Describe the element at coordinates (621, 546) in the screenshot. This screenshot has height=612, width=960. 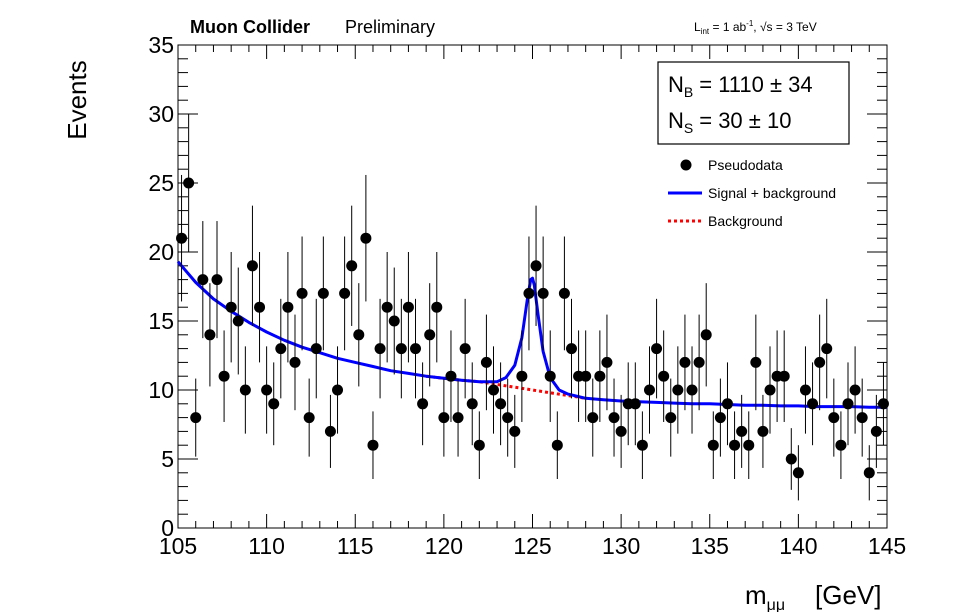
I see `x-tick-label: 130` at that location.